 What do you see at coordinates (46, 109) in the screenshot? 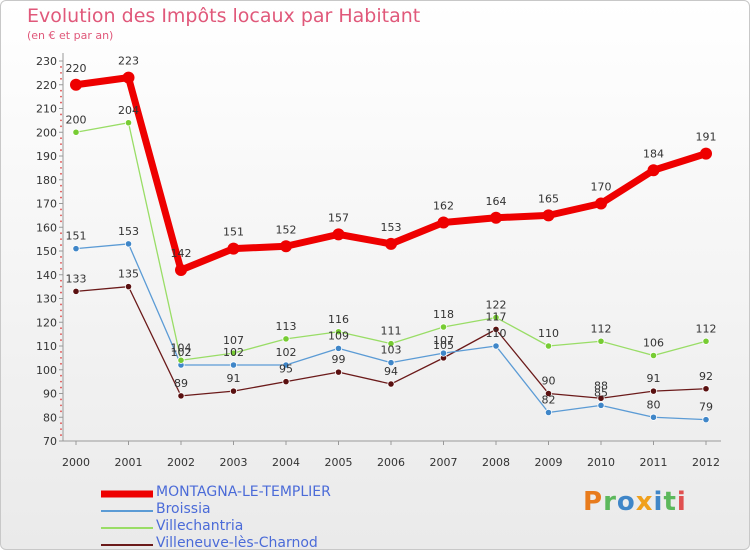
I see `y-tick-label: 210` at bounding box center [46, 109].